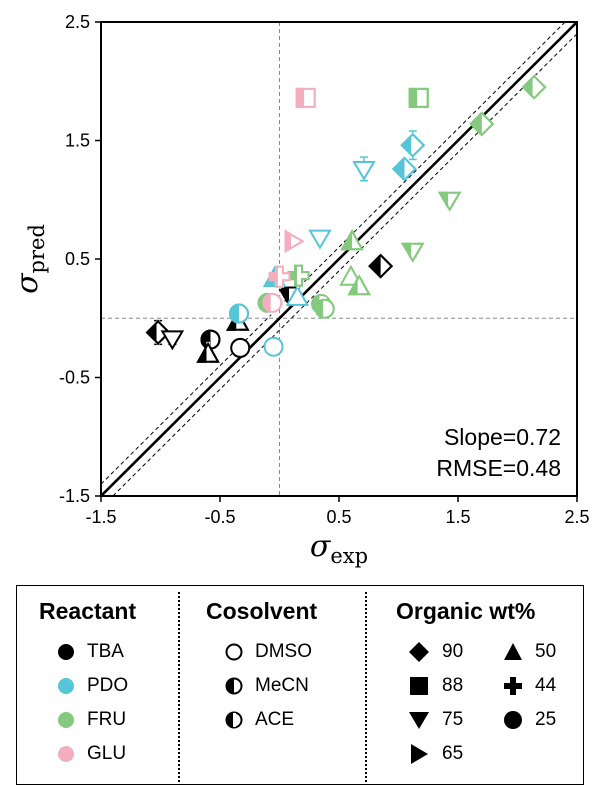 Image resolution: width=593 pixels, height=785 pixels. Describe the element at coordinates (100, 517) in the screenshot. I see `x-tick-label: -1.5` at that location.